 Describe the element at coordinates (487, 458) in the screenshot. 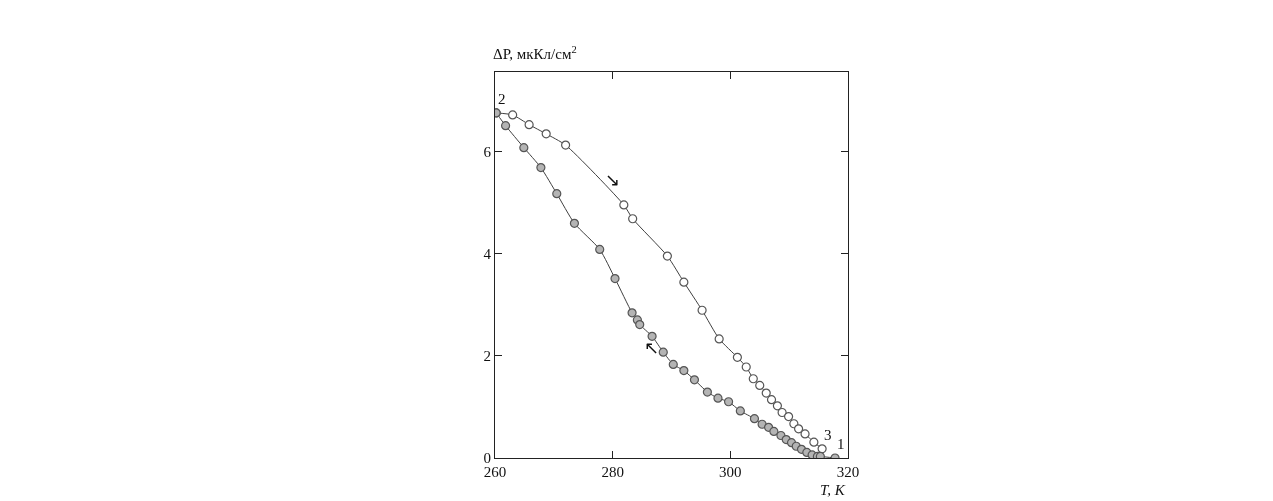

I see `y-tick-label: 0` at that location.